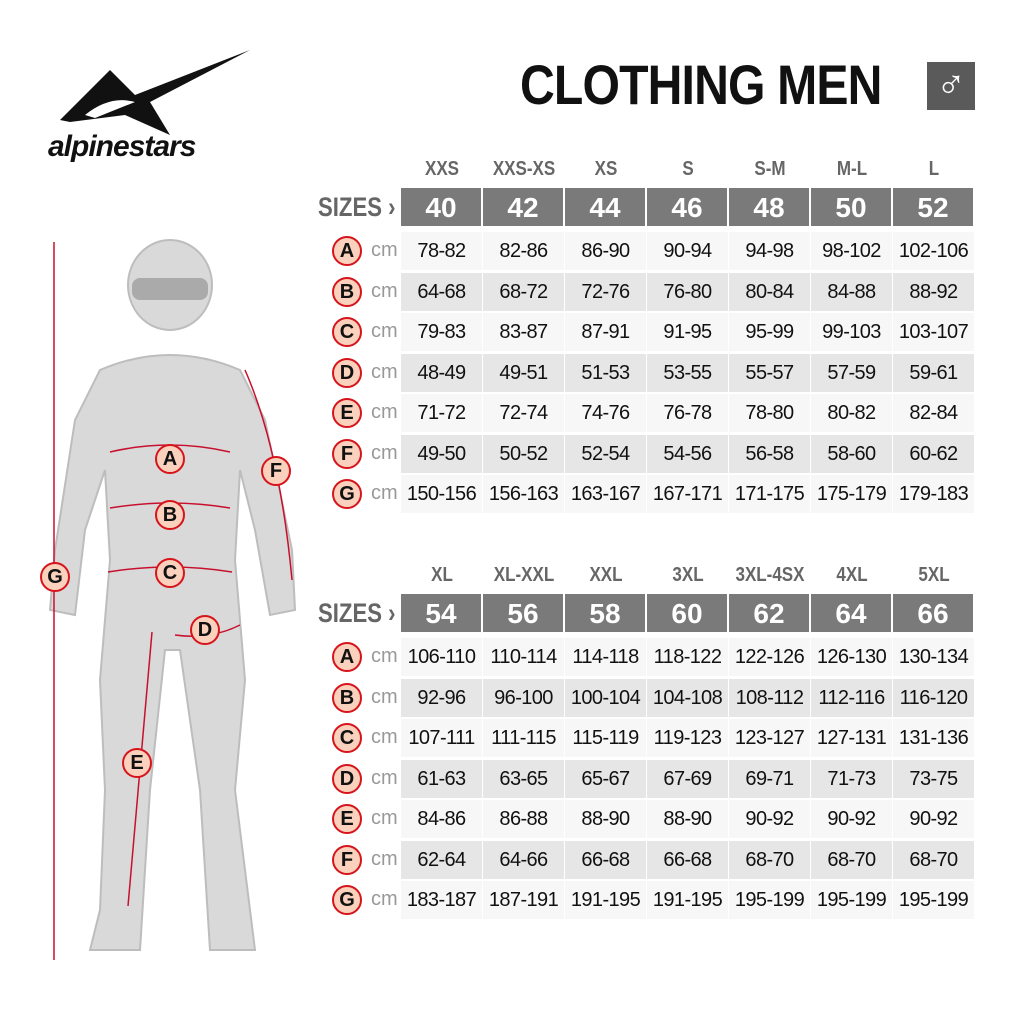 This screenshot has height=1024, width=1024. Describe the element at coordinates (122, 146) in the screenshot. I see `brand-name: alpinestars` at that location.